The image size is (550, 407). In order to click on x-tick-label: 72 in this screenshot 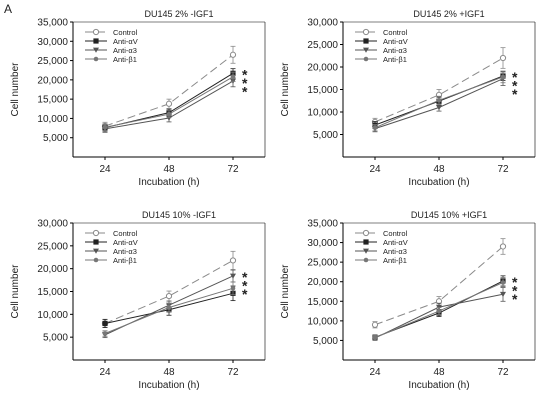, I will do `click(233, 372)`.